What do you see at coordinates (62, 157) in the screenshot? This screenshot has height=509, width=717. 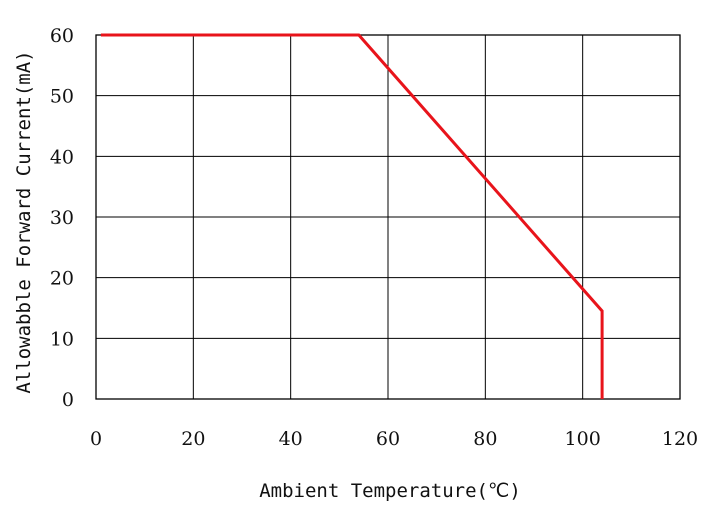 I see `y-tick-label: 40` at bounding box center [62, 157].